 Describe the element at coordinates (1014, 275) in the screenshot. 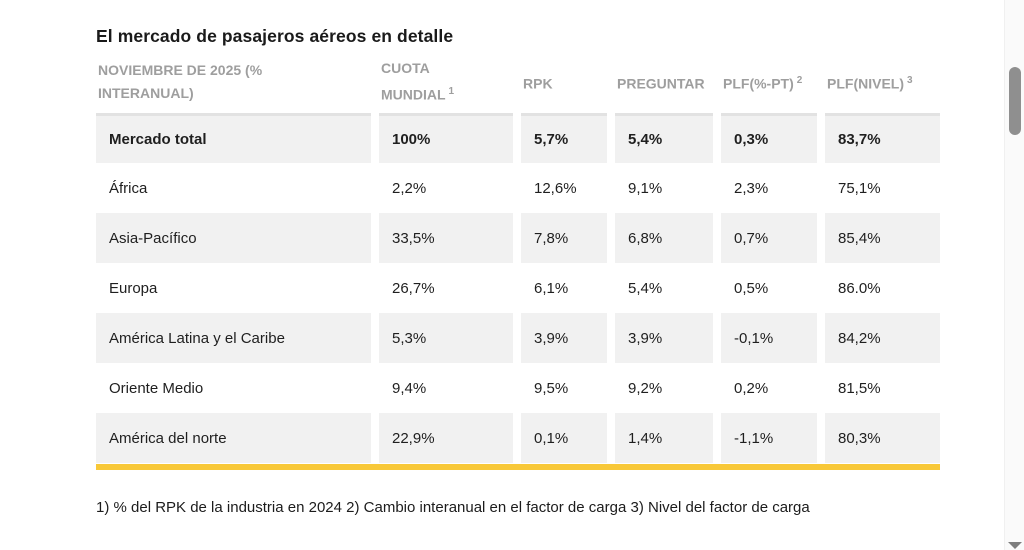

I see `vertical-scrollbar-track` at that location.